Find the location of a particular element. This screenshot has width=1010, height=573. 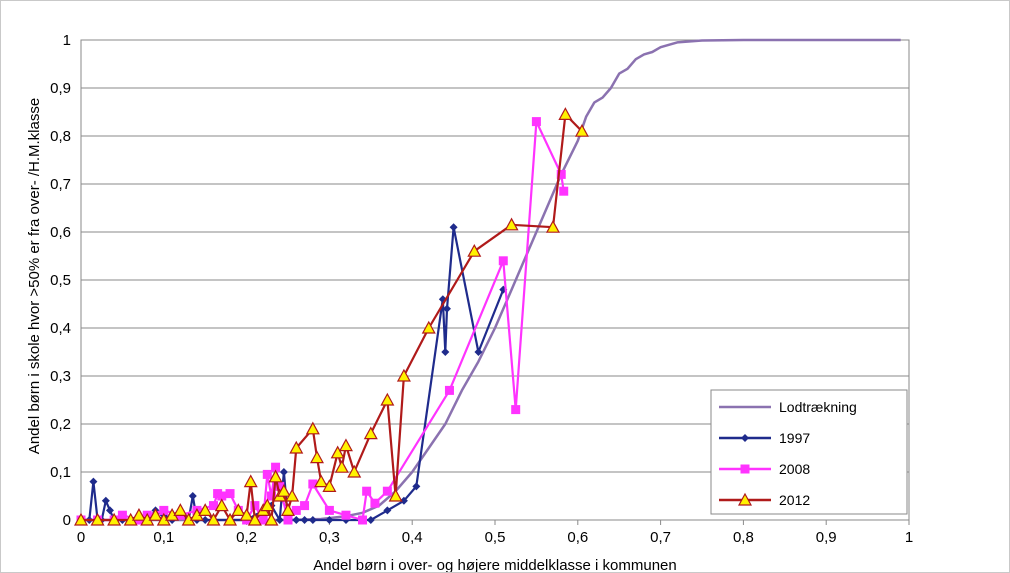

x-tick-label: 0,5 is located at coordinates (495, 537).